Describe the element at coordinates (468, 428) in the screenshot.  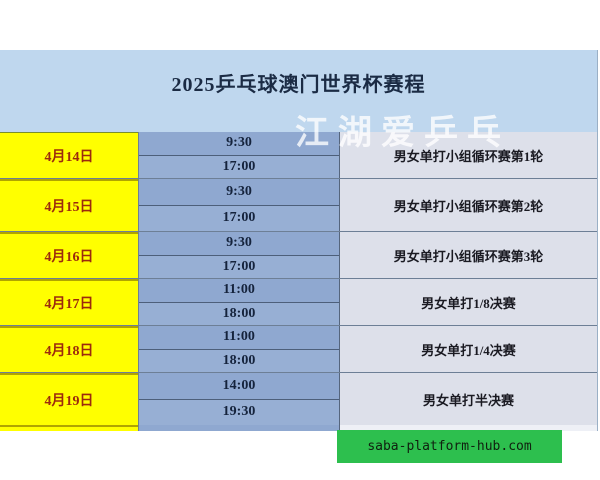
I see `trim-event-column` at that location.